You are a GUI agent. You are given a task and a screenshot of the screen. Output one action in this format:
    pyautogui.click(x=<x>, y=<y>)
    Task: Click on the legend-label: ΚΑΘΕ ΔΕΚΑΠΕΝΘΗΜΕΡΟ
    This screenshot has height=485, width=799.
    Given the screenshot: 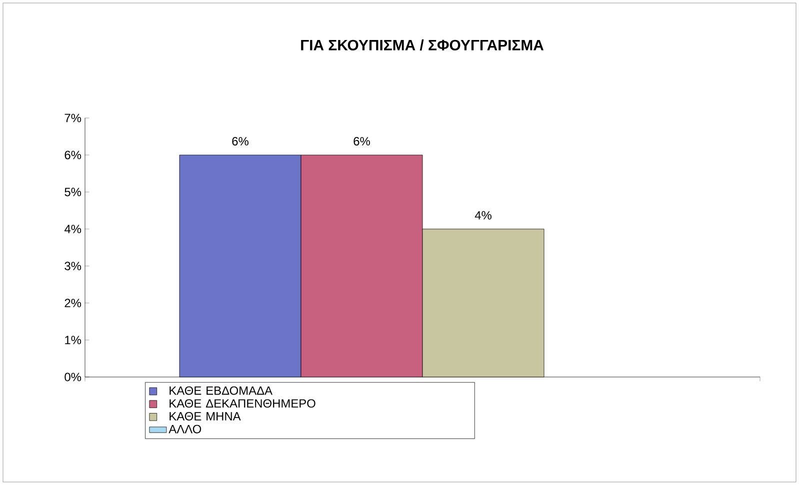 What is the action you would take?
    pyautogui.click(x=243, y=403)
    